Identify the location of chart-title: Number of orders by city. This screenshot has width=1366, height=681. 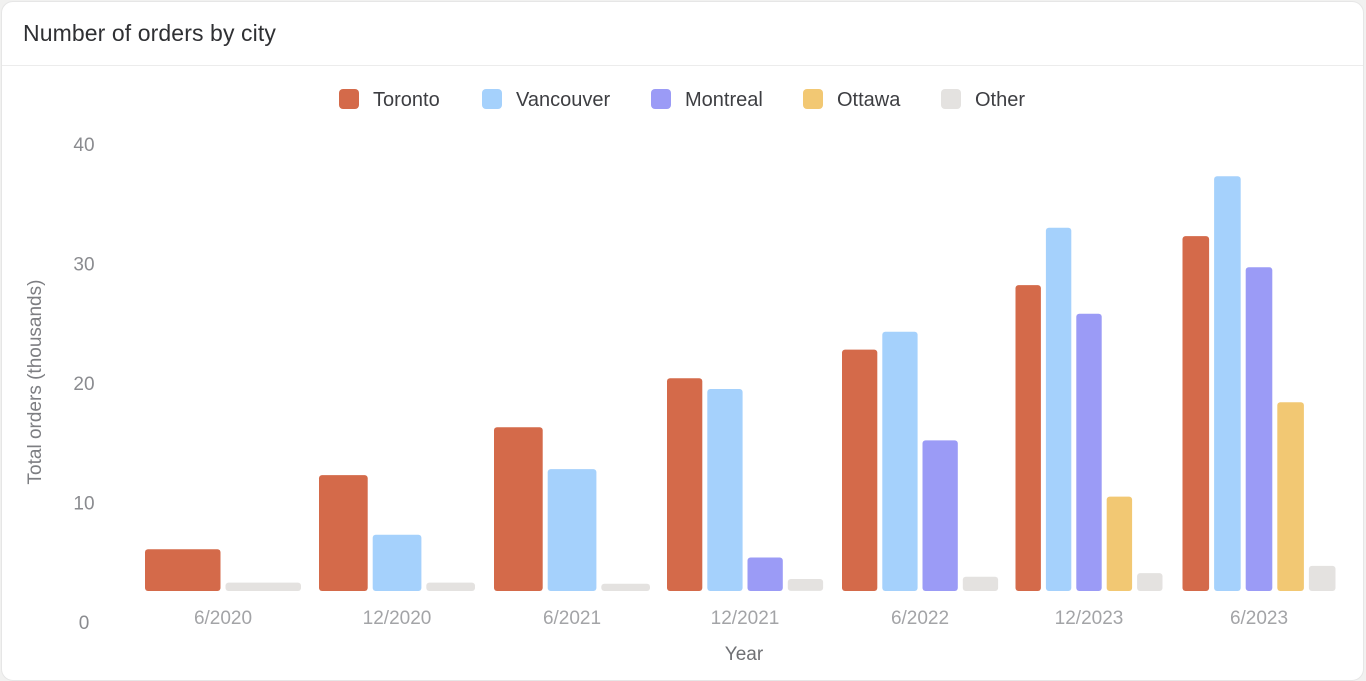
(149, 33).